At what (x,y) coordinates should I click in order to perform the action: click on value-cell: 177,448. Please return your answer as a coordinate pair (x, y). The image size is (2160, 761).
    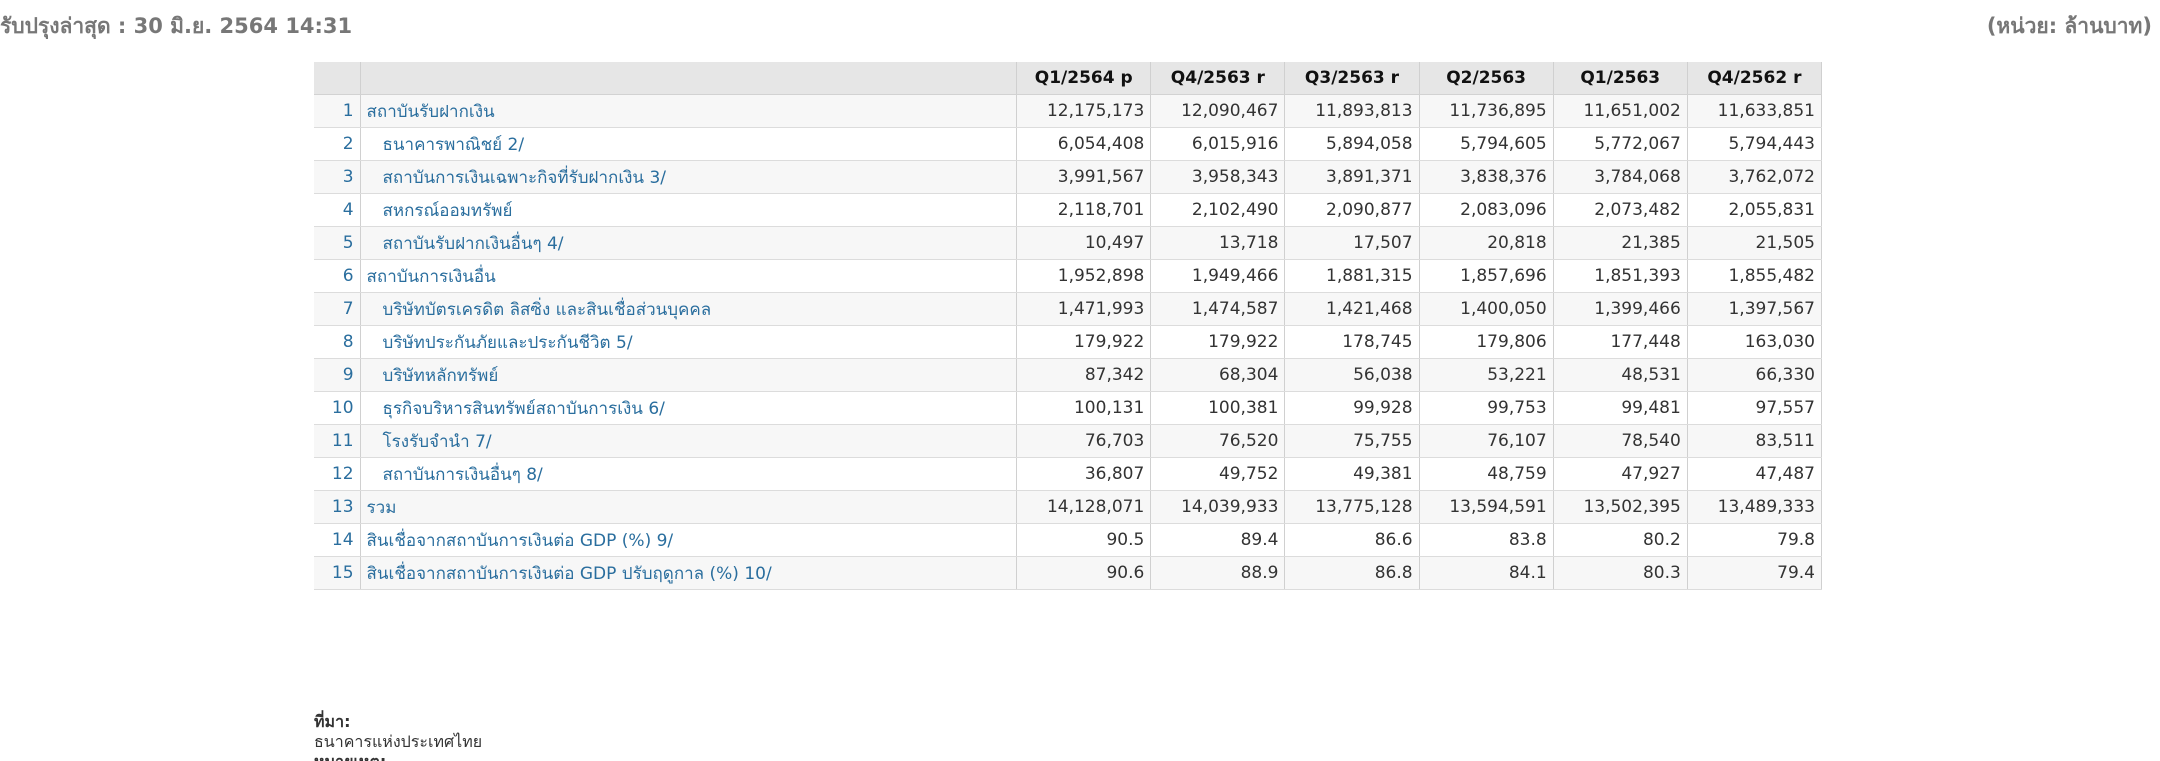
    Looking at the image, I should click on (1620, 342).